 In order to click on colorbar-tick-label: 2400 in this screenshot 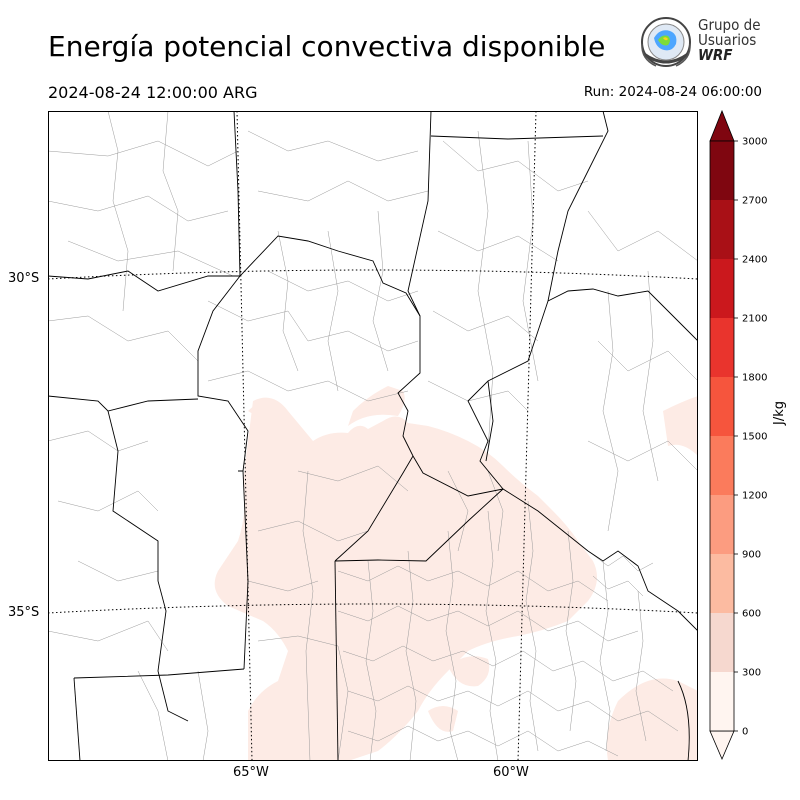, I will do `click(754, 260)`.